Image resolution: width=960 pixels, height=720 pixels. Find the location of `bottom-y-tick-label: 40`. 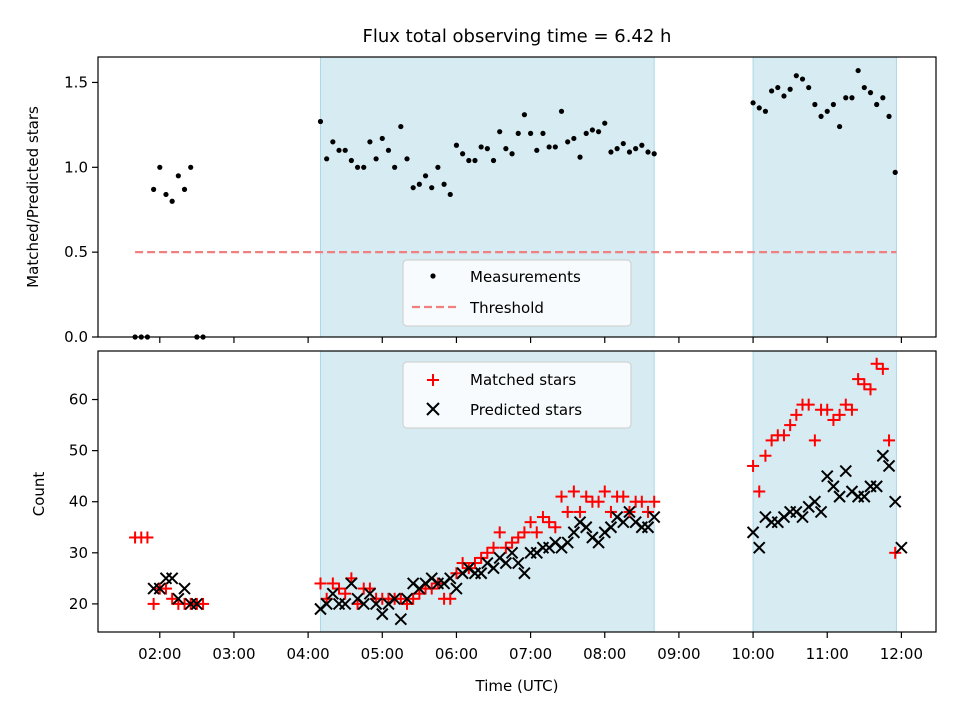

bottom-y-tick-label: 40 is located at coordinates (78, 502).